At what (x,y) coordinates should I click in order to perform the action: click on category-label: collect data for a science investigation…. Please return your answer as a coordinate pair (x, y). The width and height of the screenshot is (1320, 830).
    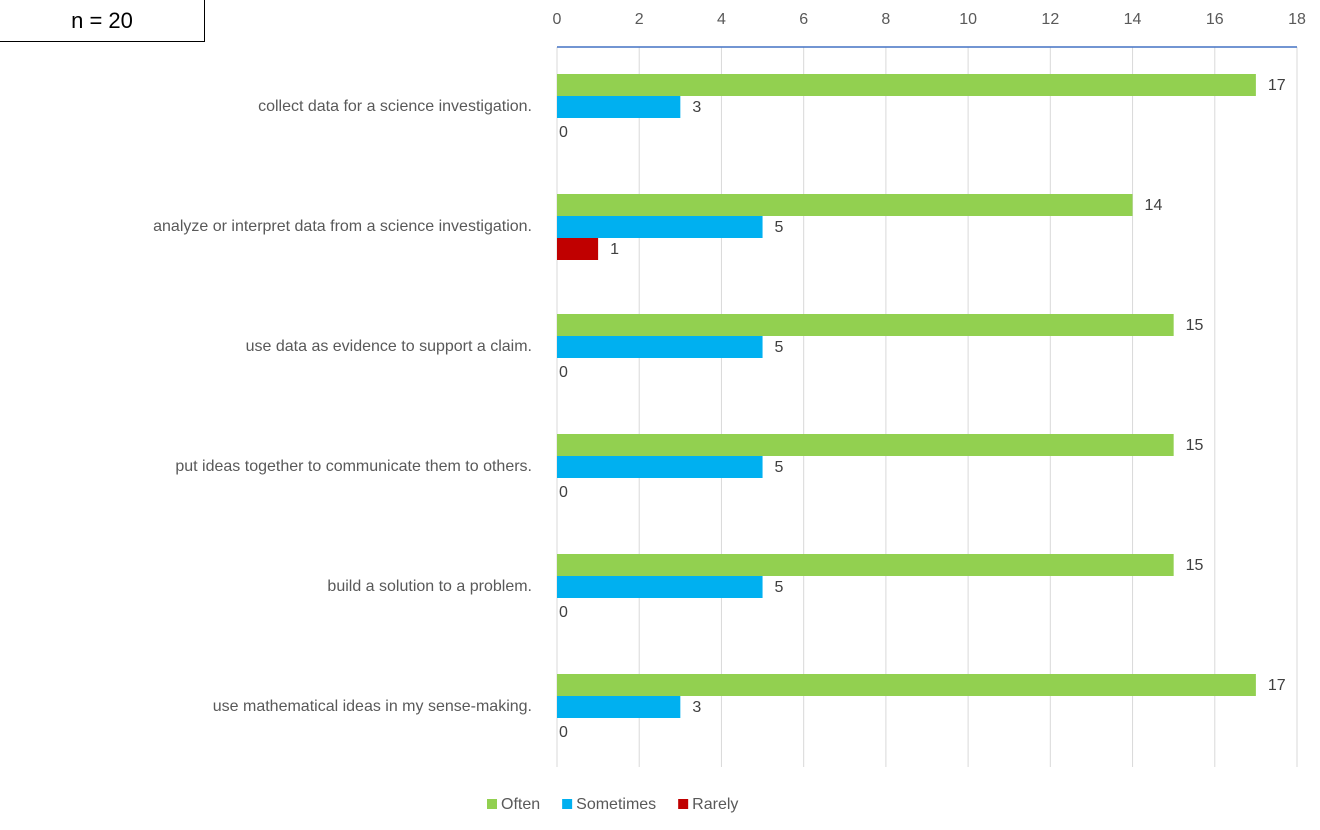
    Looking at the image, I should click on (395, 106).